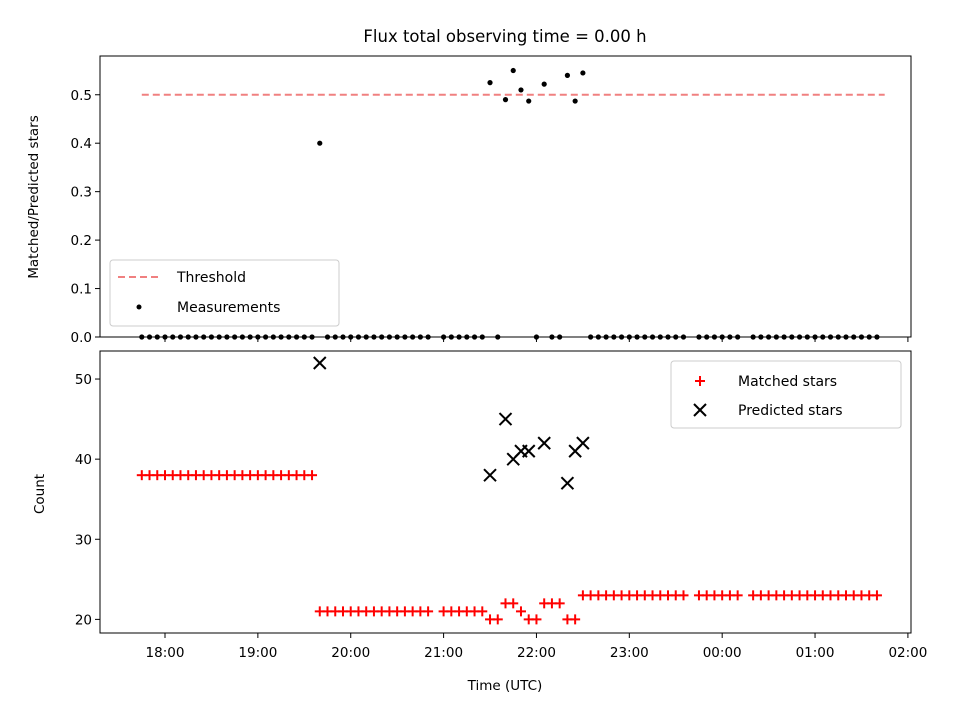  Describe the element at coordinates (815, 653) in the screenshot. I see `x-tick-label: 01:00` at that location.